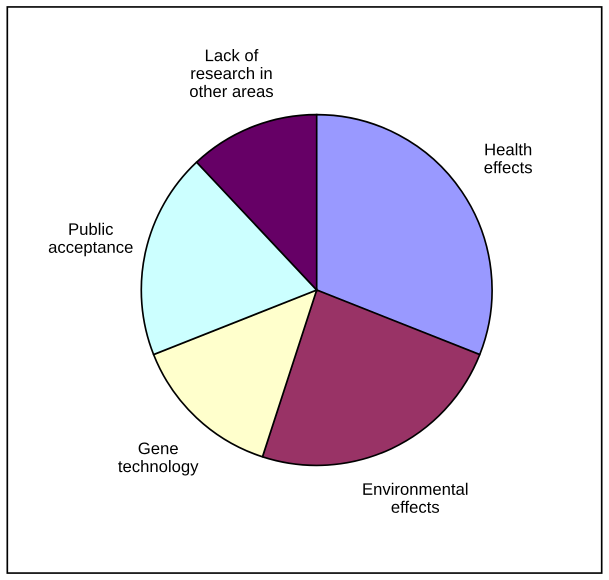 The image size is (609, 580). What do you see at coordinates (415, 497) in the screenshot?
I see `slice-label: Environmental effects` at bounding box center [415, 497].